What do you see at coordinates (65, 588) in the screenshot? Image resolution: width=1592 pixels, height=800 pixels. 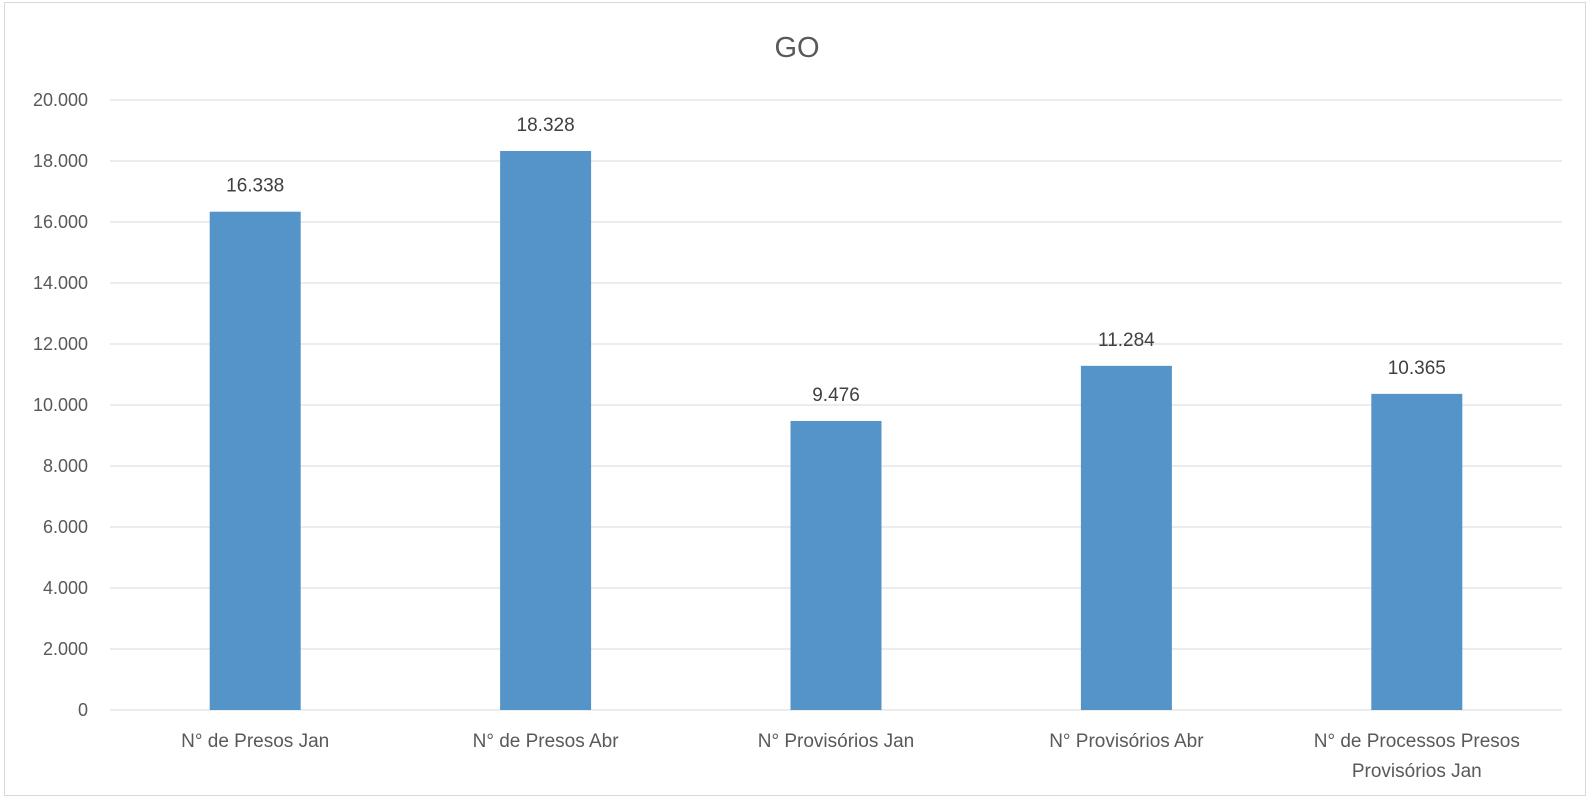 I see `y-tick-label: 4.000` at bounding box center [65, 588].